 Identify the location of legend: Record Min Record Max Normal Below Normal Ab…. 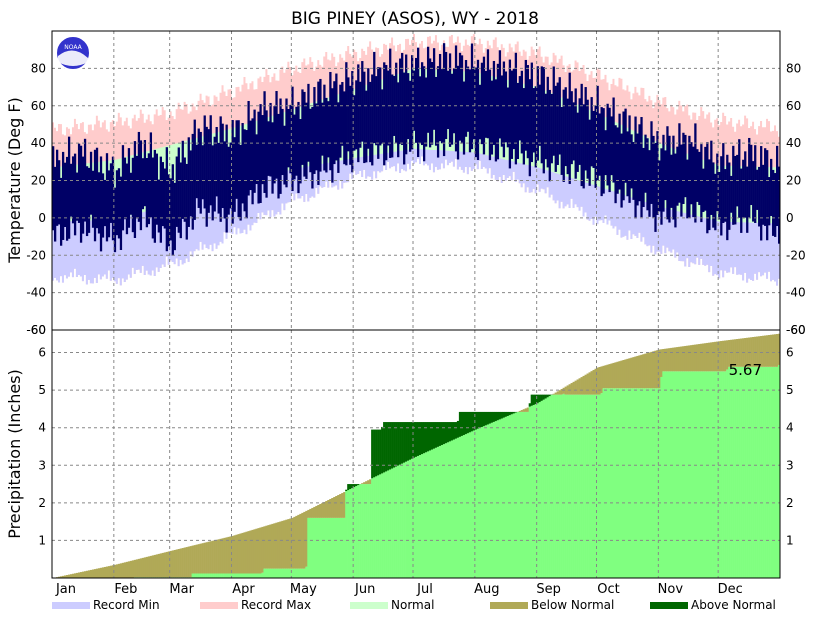
(414, 605).